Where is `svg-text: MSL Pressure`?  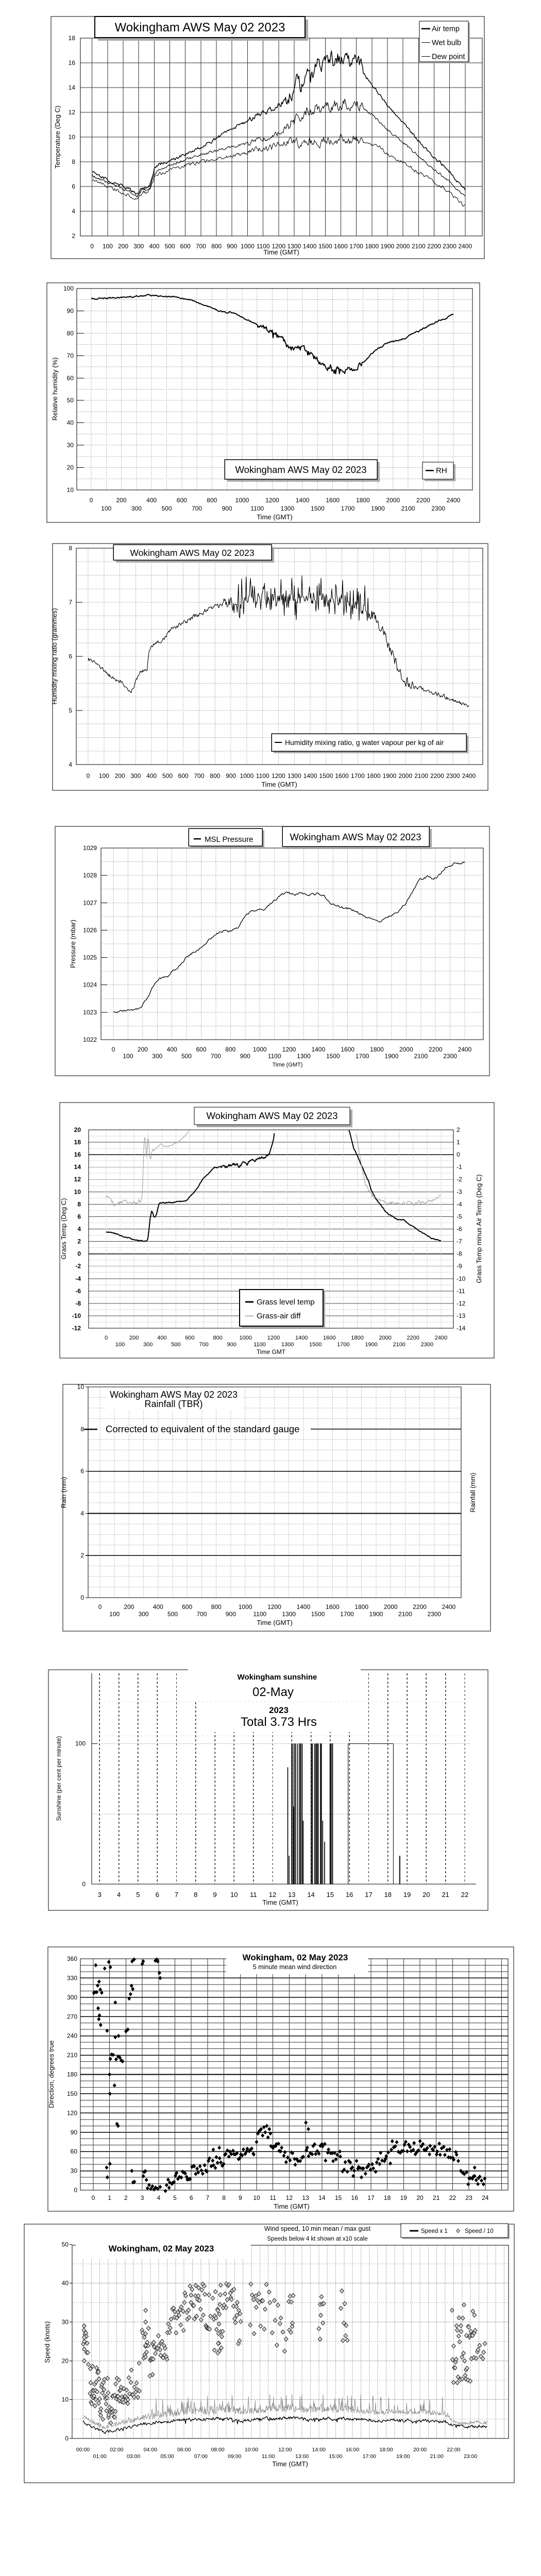 svg-text: MSL Pressure is located at coordinates (229, 839).